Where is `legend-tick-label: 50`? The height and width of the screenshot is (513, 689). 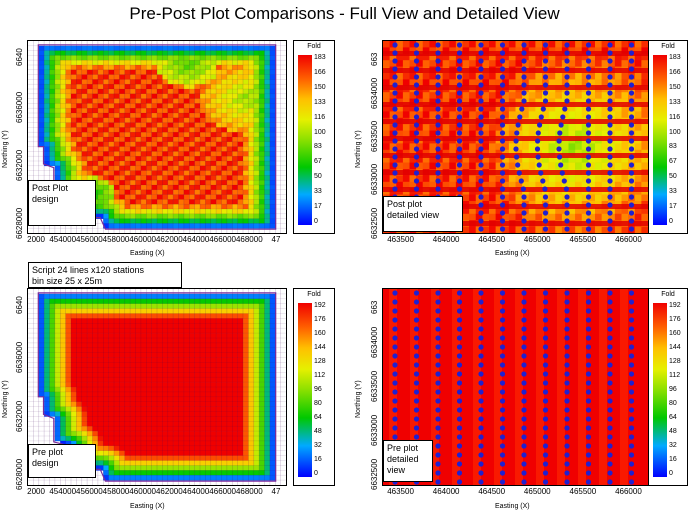 legend-tick-label: 50 is located at coordinates (673, 177).